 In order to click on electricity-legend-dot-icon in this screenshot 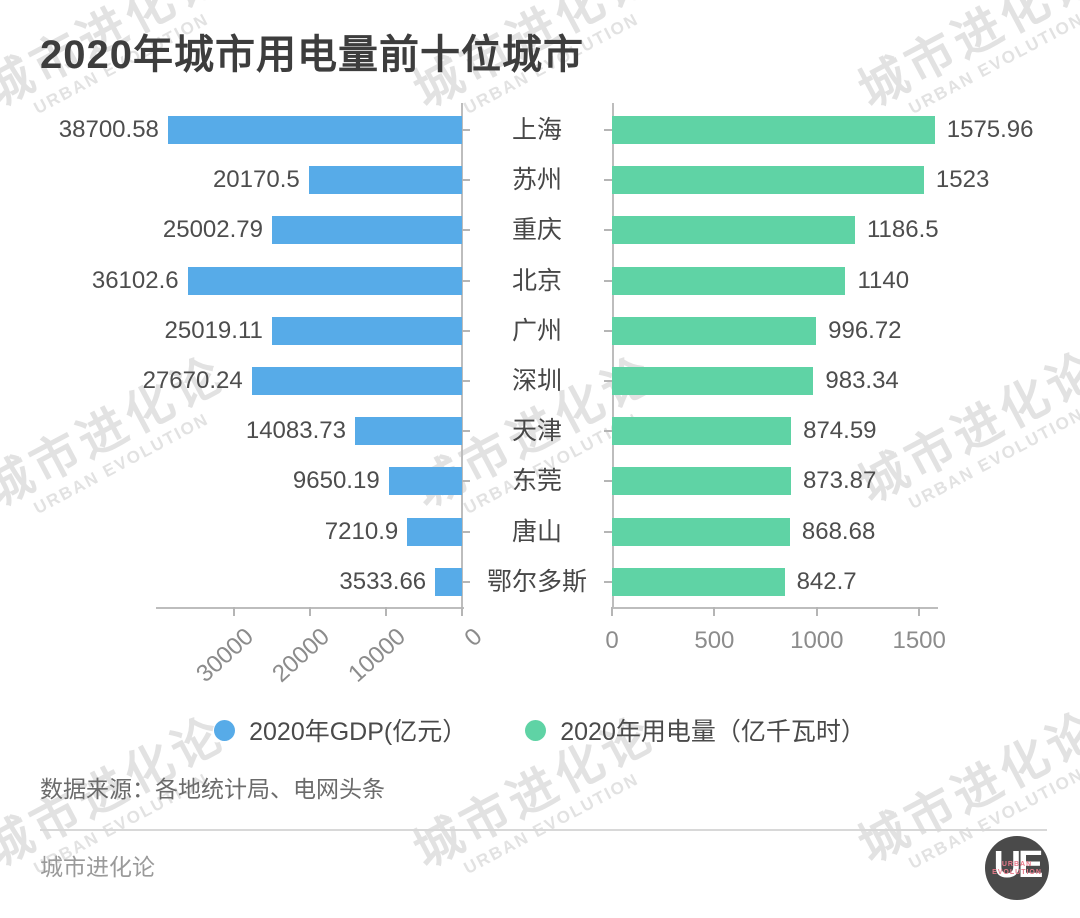, I will do `click(536, 730)`.